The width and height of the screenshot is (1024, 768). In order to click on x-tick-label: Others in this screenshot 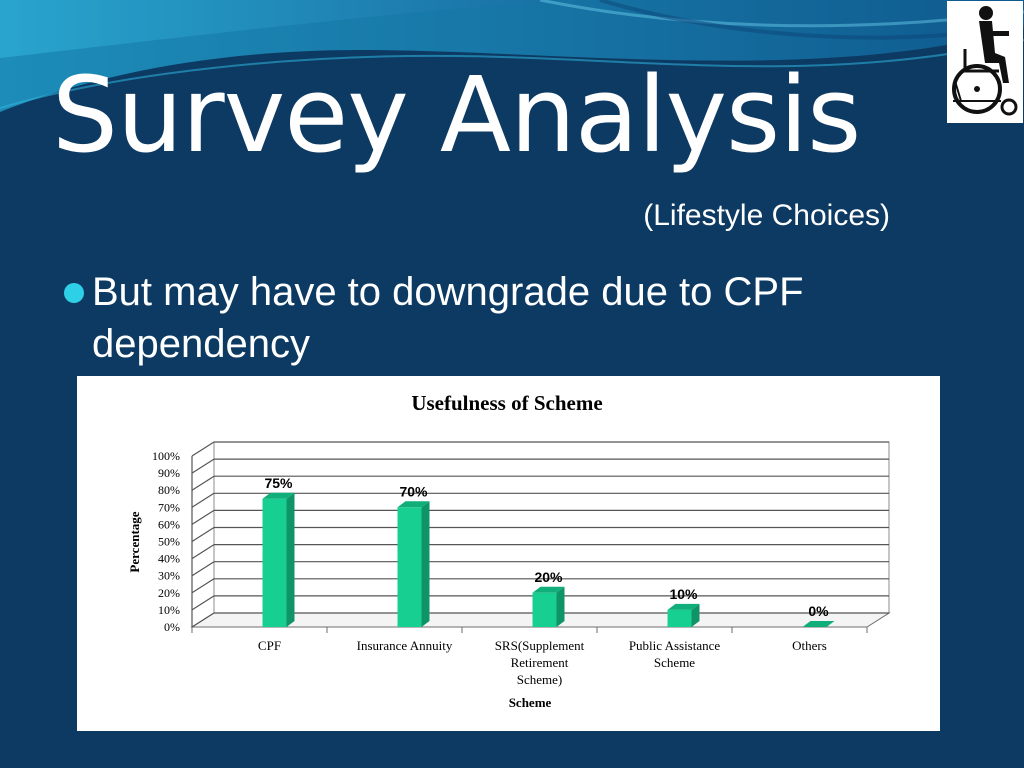, I will do `click(809, 645)`.